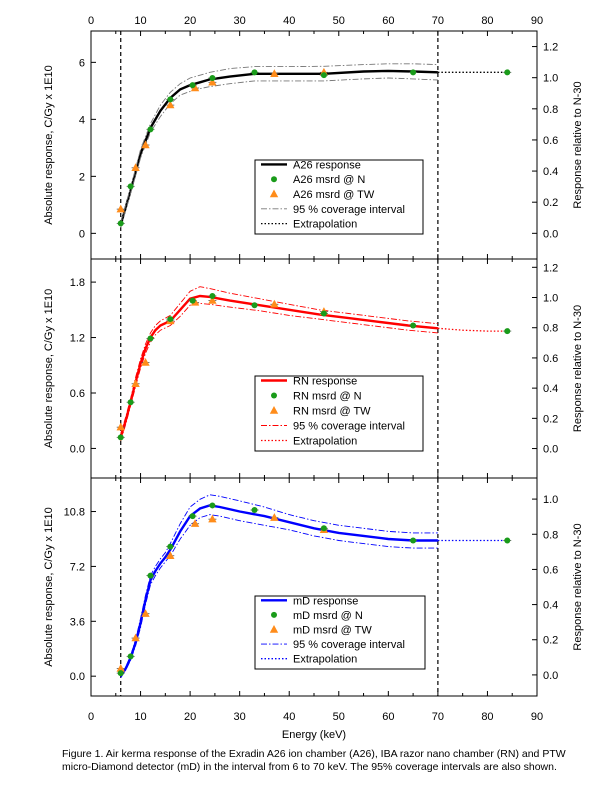  What do you see at coordinates (339, 21) in the screenshot?
I see `top-x-tick-label: 50` at bounding box center [339, 21].